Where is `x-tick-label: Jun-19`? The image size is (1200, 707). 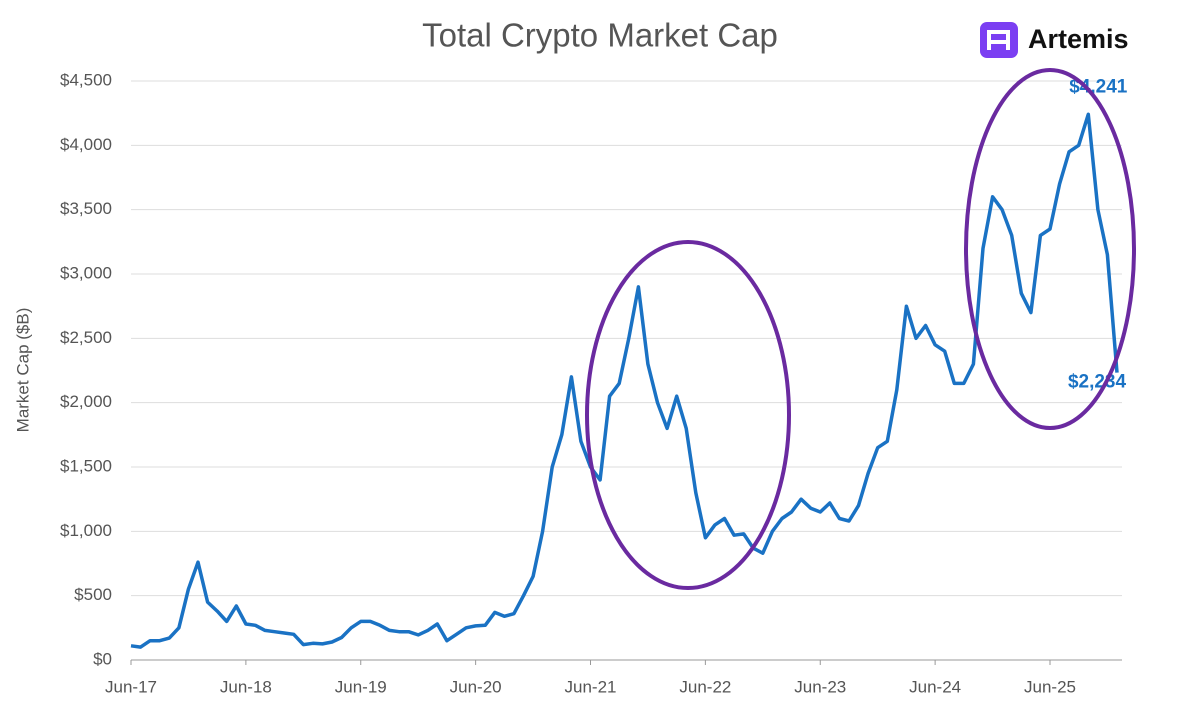 x-tick-label: Jun-19 is located at coordinates (361, 686).